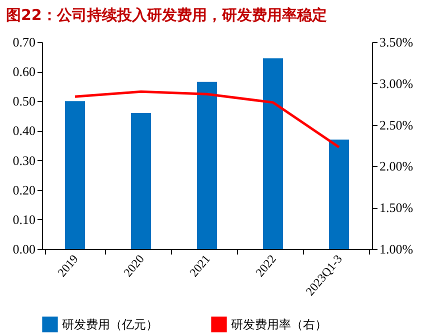 This screenshot has width=443, height=334. Describe the element at coordinates (24, 219) in the screenshot. I see `y-tick-label: 0.10` at that location.